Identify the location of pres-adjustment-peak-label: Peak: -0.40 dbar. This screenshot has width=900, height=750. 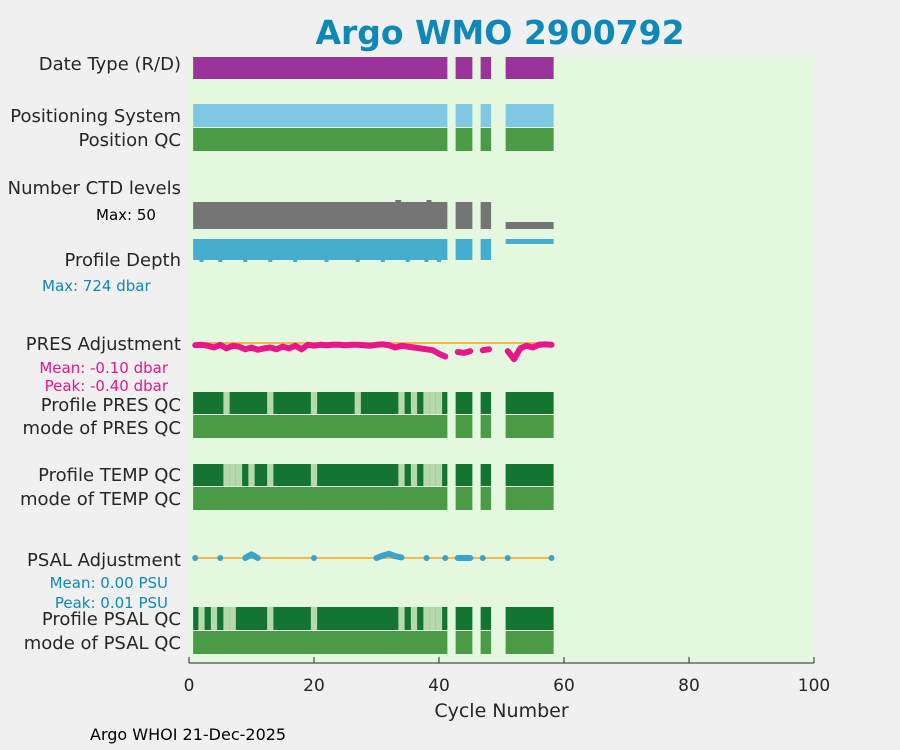
(107, 386).